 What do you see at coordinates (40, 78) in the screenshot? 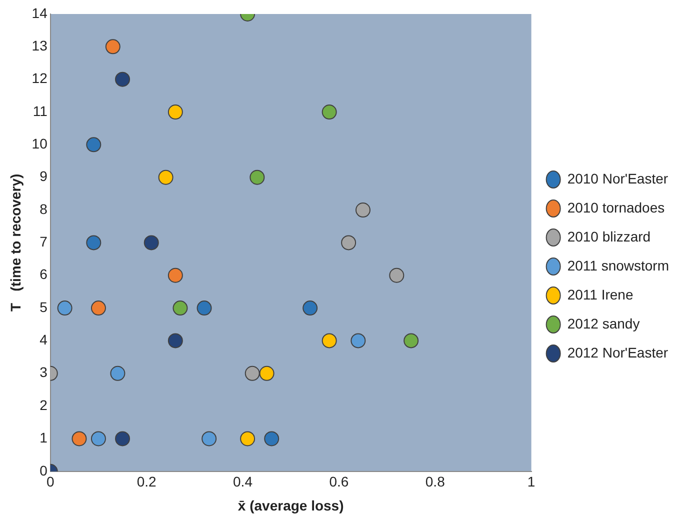
I see `y-tick-label: 12` at bounding box center [40, 78].